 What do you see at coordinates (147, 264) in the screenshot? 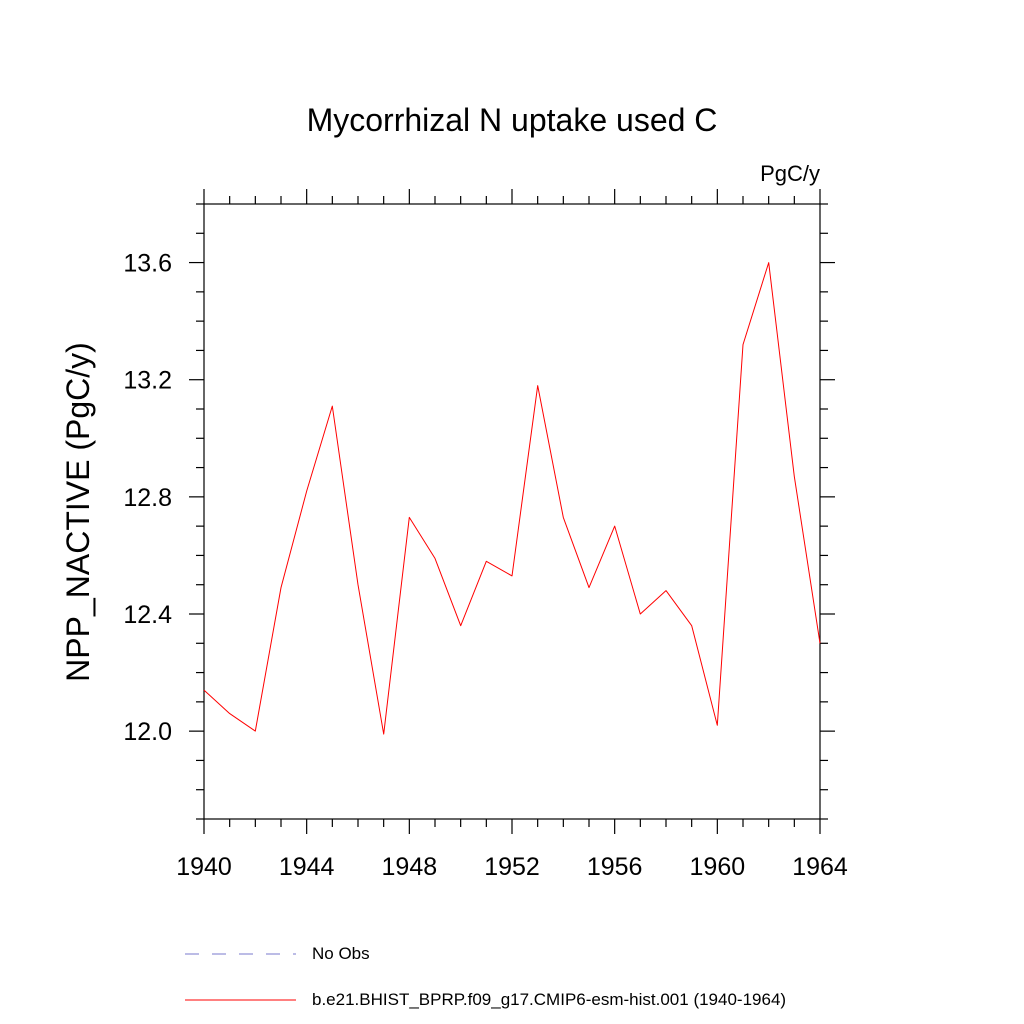
I see `y-tick-label: 13.6` at bounding box center [147, 264].